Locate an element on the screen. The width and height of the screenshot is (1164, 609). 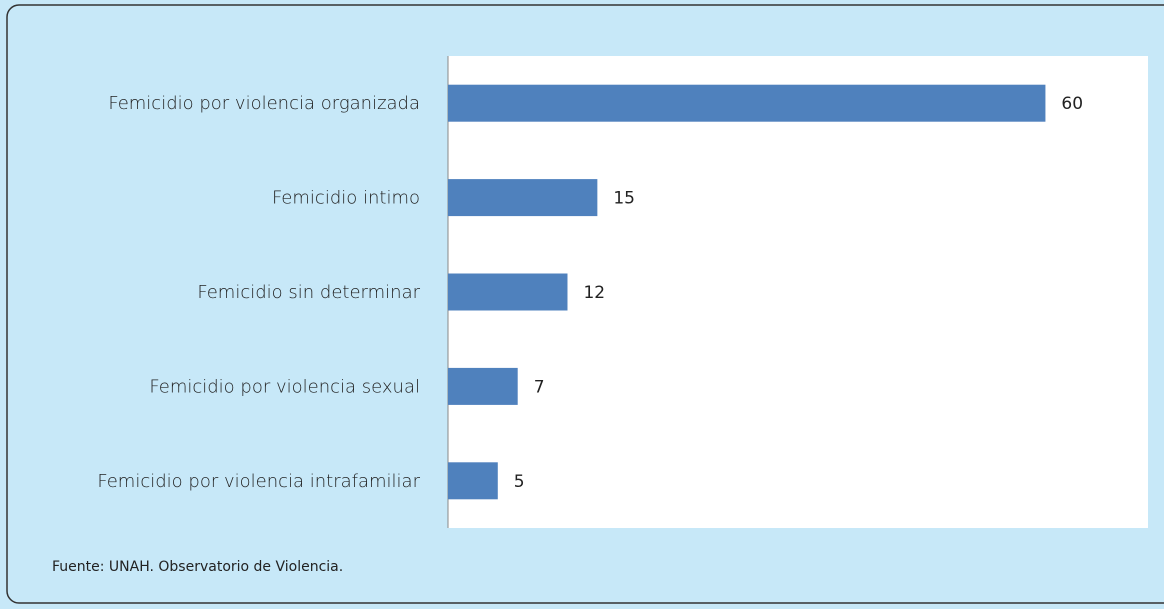
category-label: Femicidio por violencia intrafamiliar is located at coordinates (258, 481).